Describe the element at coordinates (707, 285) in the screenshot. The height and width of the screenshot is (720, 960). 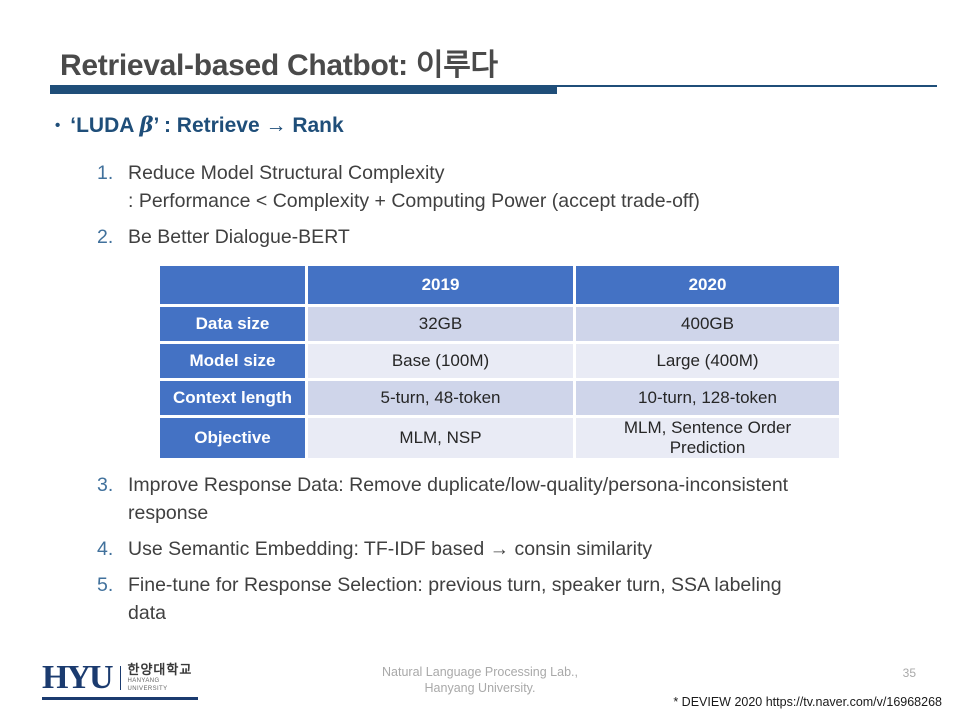
I see `table-header-2020: 2020` at that location.